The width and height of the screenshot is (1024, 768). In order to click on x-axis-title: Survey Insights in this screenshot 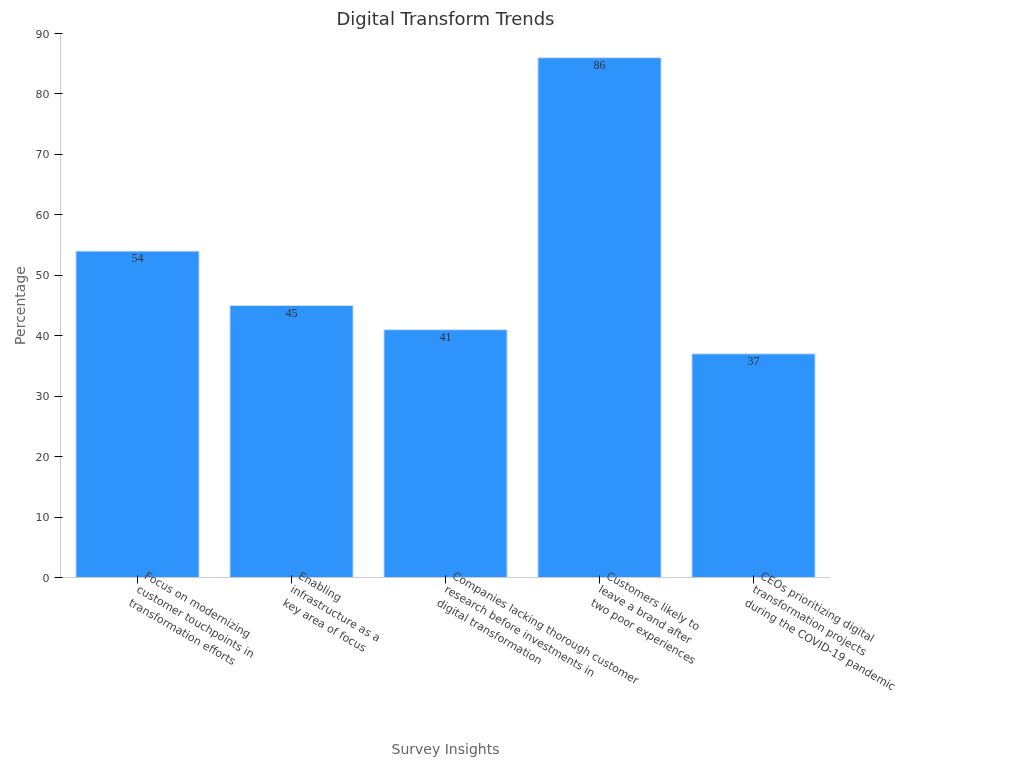, I will do `click(445, 749)`.